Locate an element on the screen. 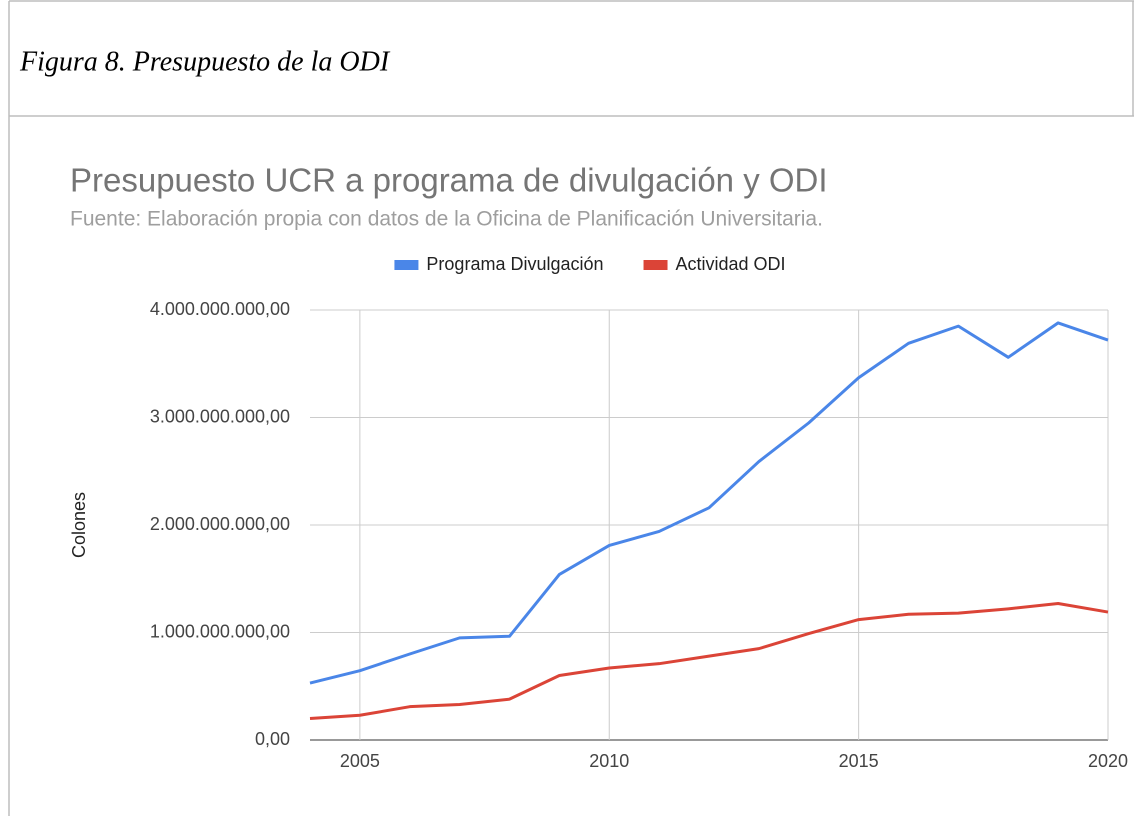  legend-label: Actividad ODI is located at coordinates (731, 264).